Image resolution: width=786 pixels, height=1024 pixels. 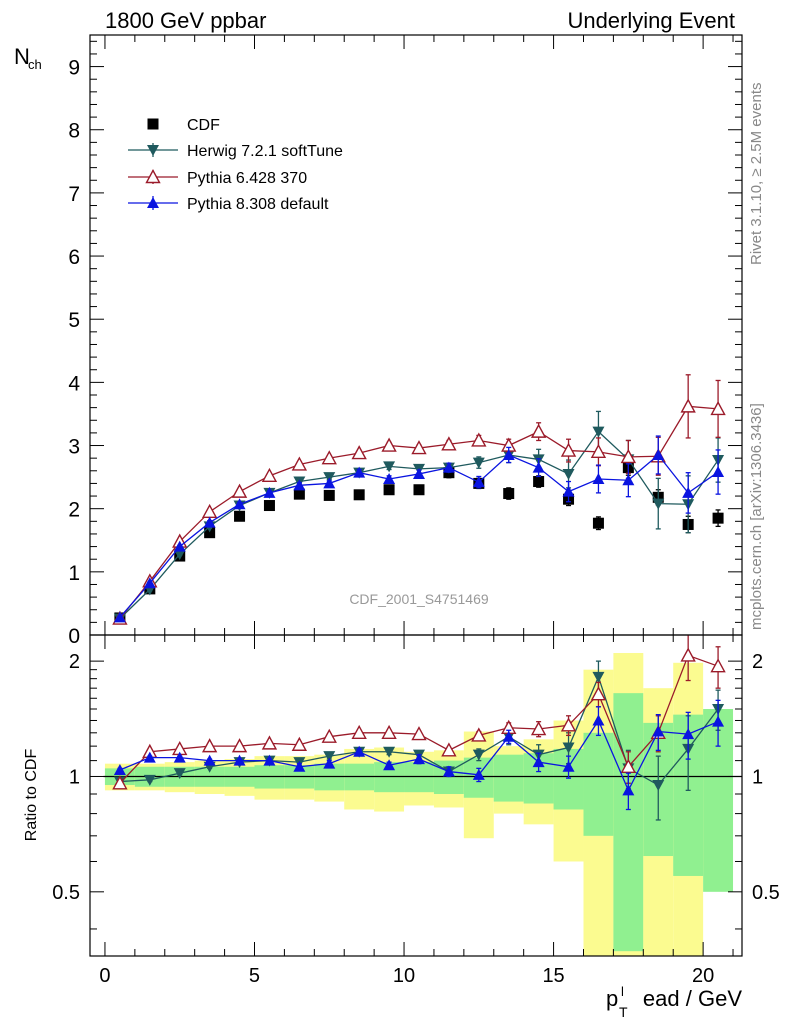 I want to click on main-ytick-label: 7, so click(x=74, y=194).